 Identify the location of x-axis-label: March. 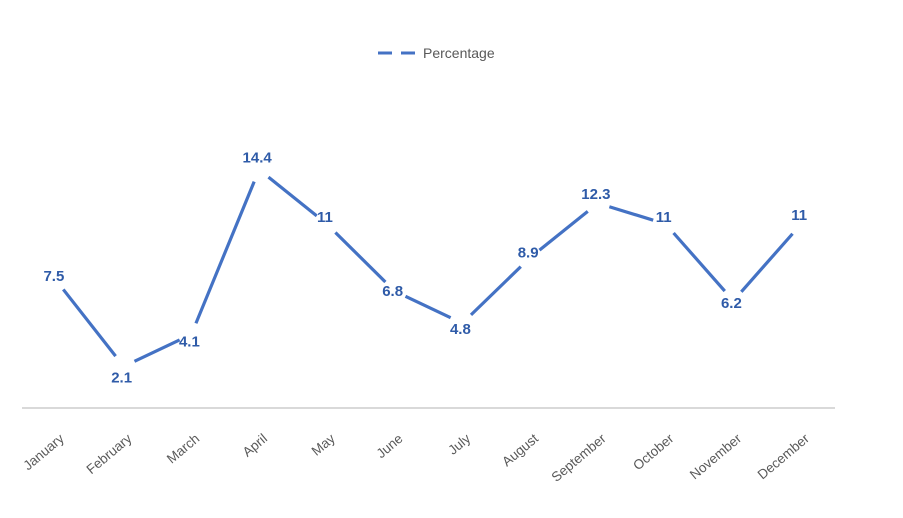
(183, 449).